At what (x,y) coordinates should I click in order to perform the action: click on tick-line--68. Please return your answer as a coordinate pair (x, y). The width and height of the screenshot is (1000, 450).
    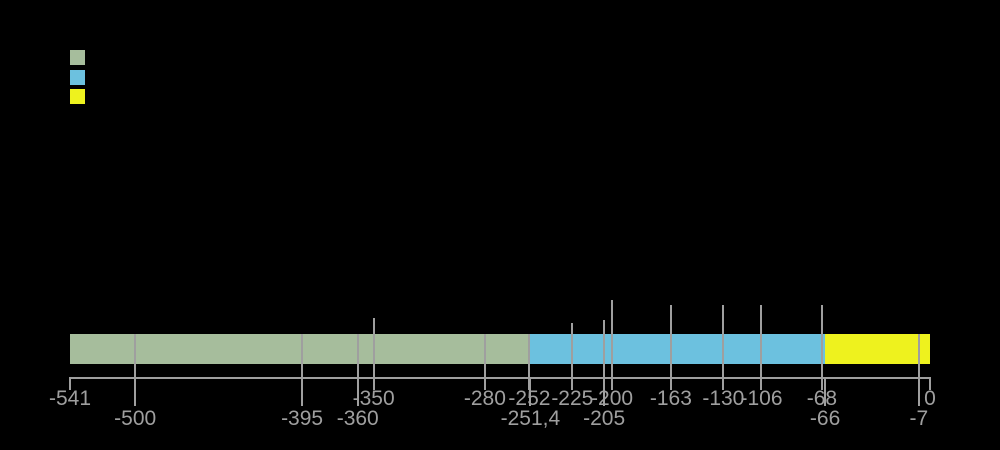
    Looking at the image, I should click on (821, 347).